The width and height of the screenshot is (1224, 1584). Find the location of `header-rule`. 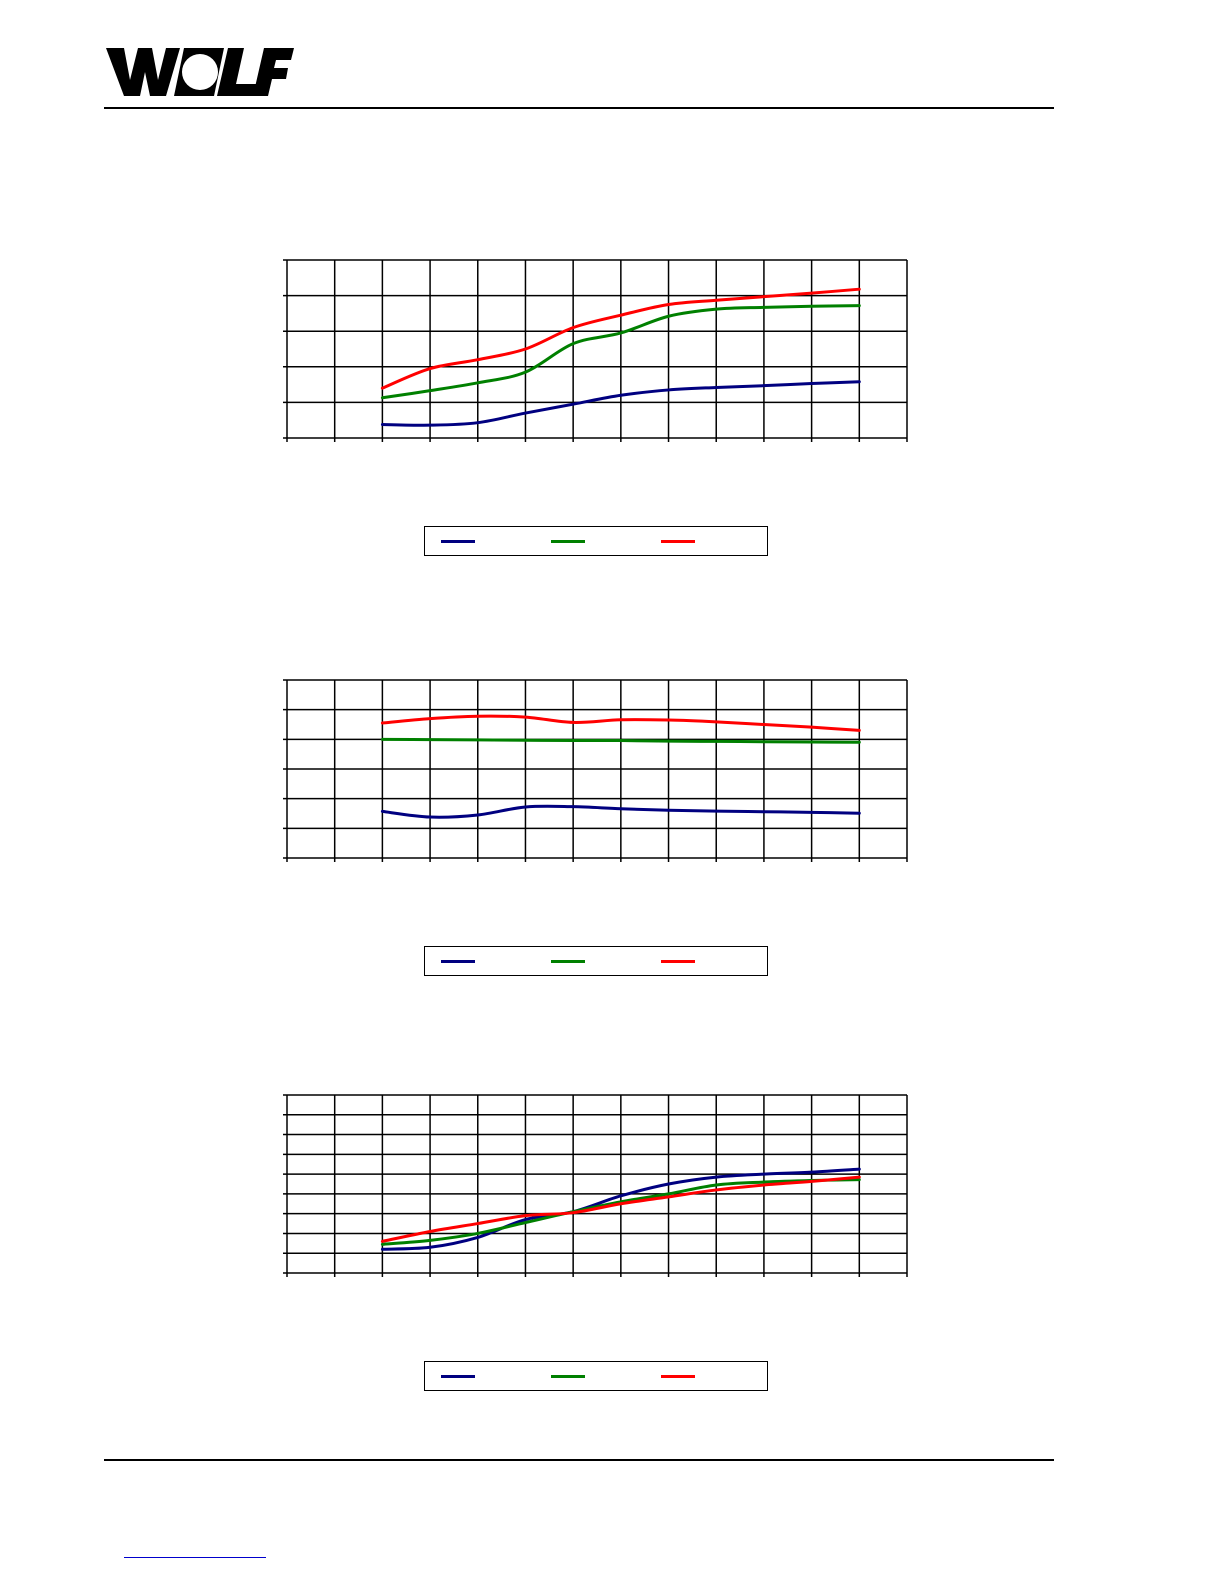

header-rule is located at coordinates (579, 108).